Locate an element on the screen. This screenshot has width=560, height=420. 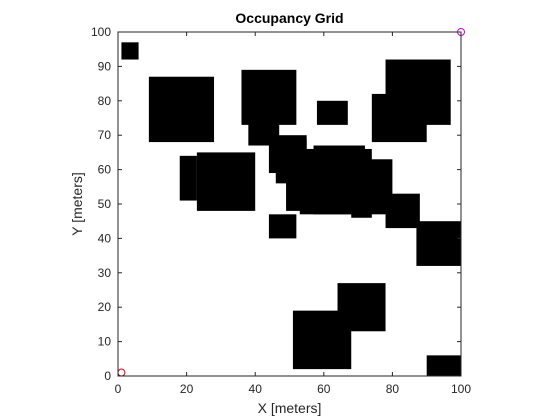
y-tick-label: 10 is located at coordinates (105, 342).